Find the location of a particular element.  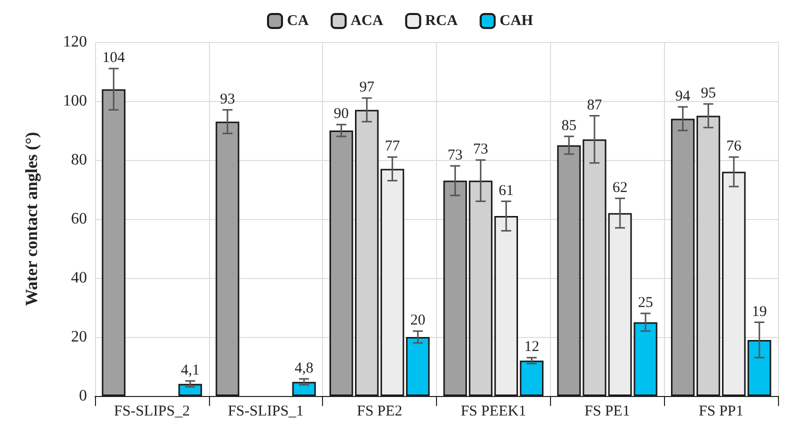

data-label: 104 is located at coordinates (114, 58).